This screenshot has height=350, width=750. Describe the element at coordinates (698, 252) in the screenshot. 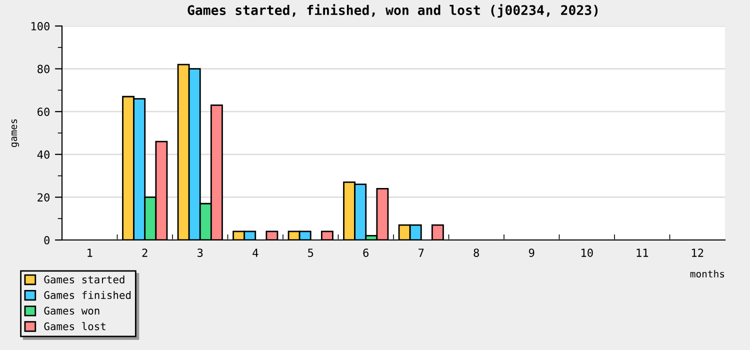

I see `x-tick-label: 12` at that location.